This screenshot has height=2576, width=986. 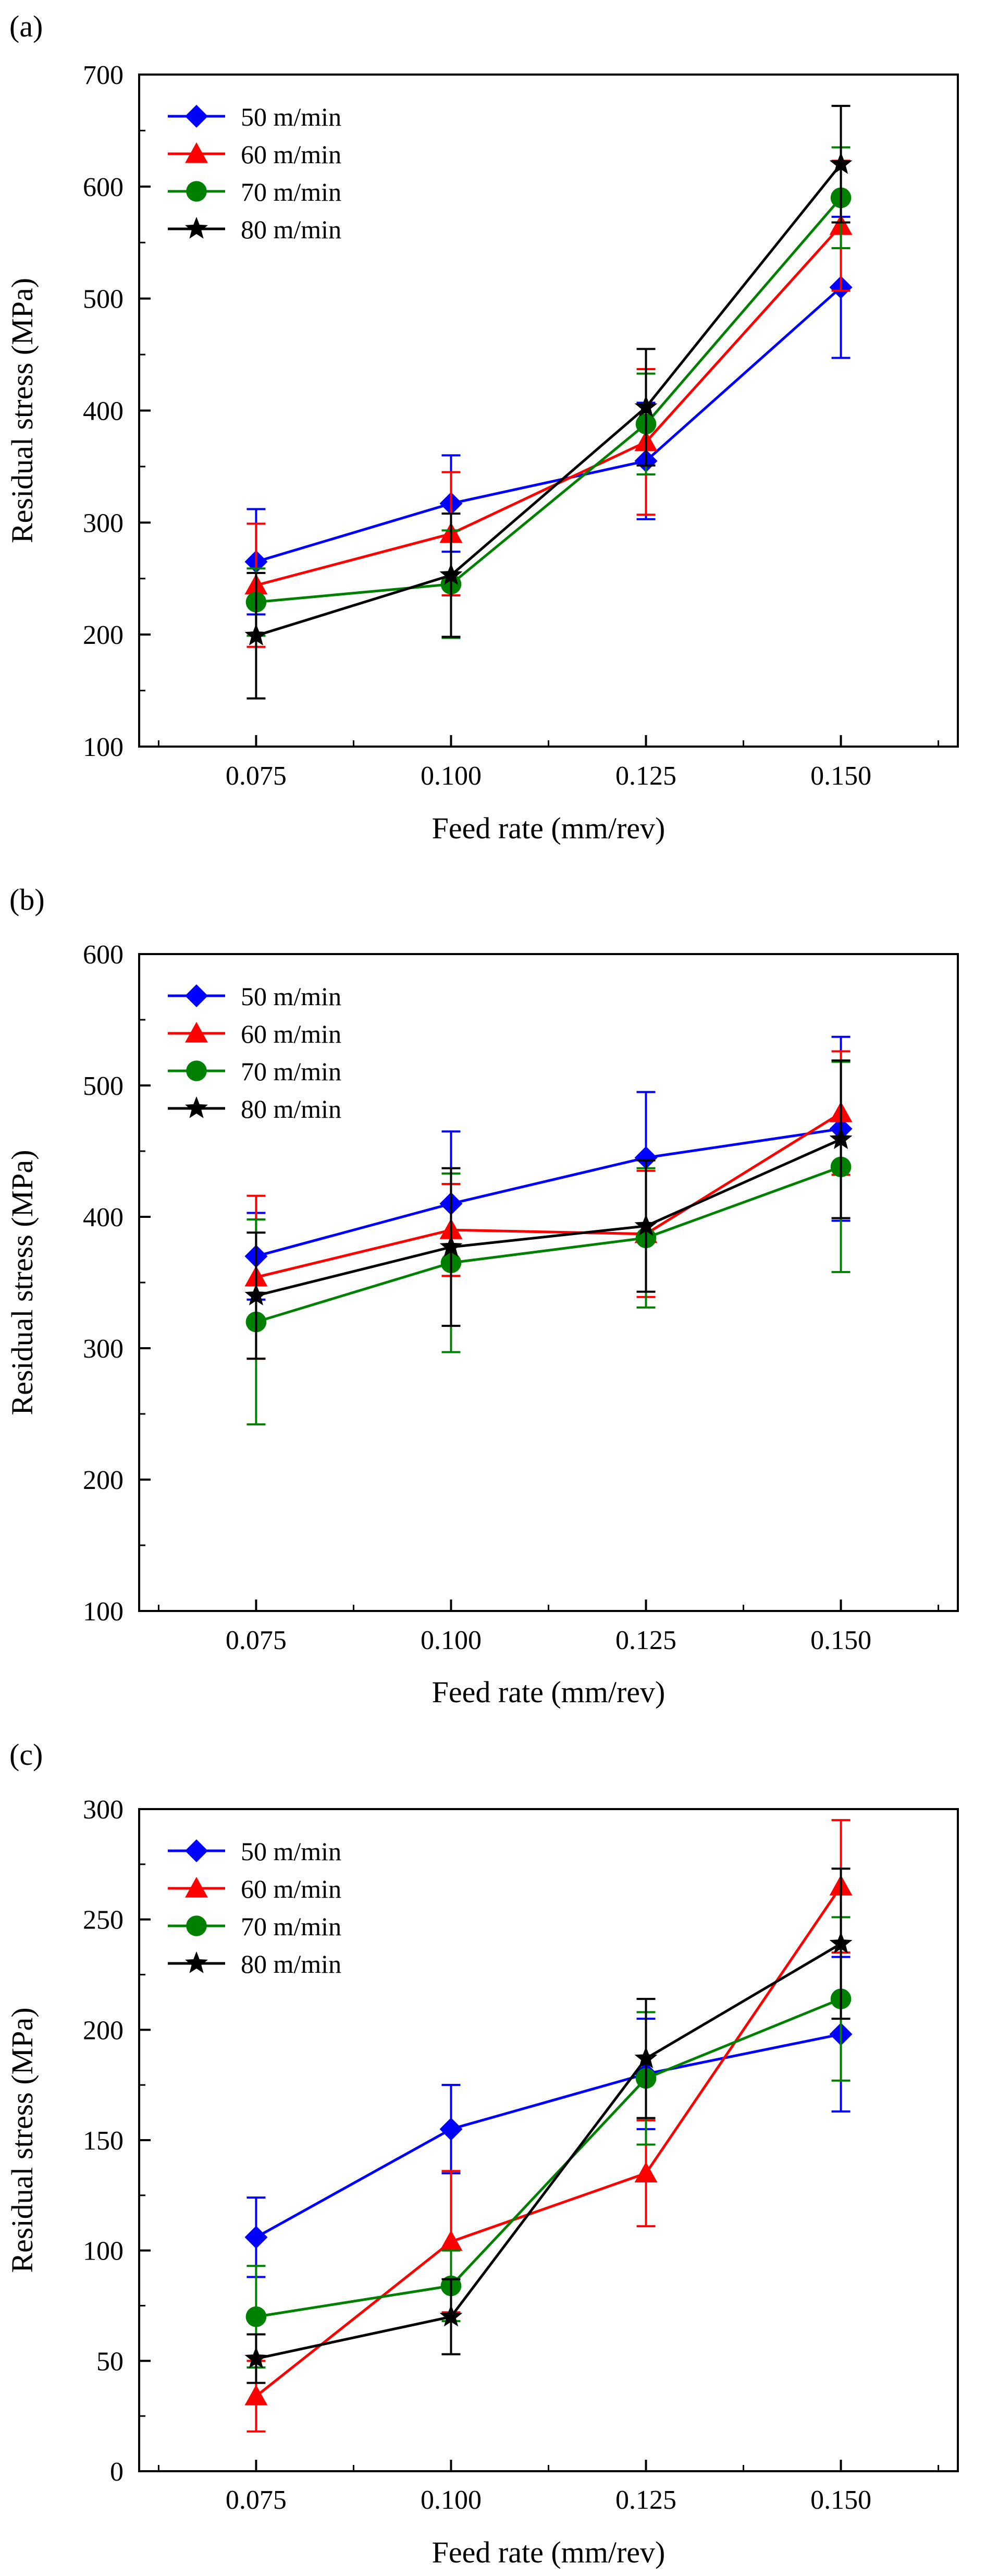 What do you see at coordinates (27, 900) in the screenshot?
I see `panel-label: (b)` at bounding box center [27, 900].